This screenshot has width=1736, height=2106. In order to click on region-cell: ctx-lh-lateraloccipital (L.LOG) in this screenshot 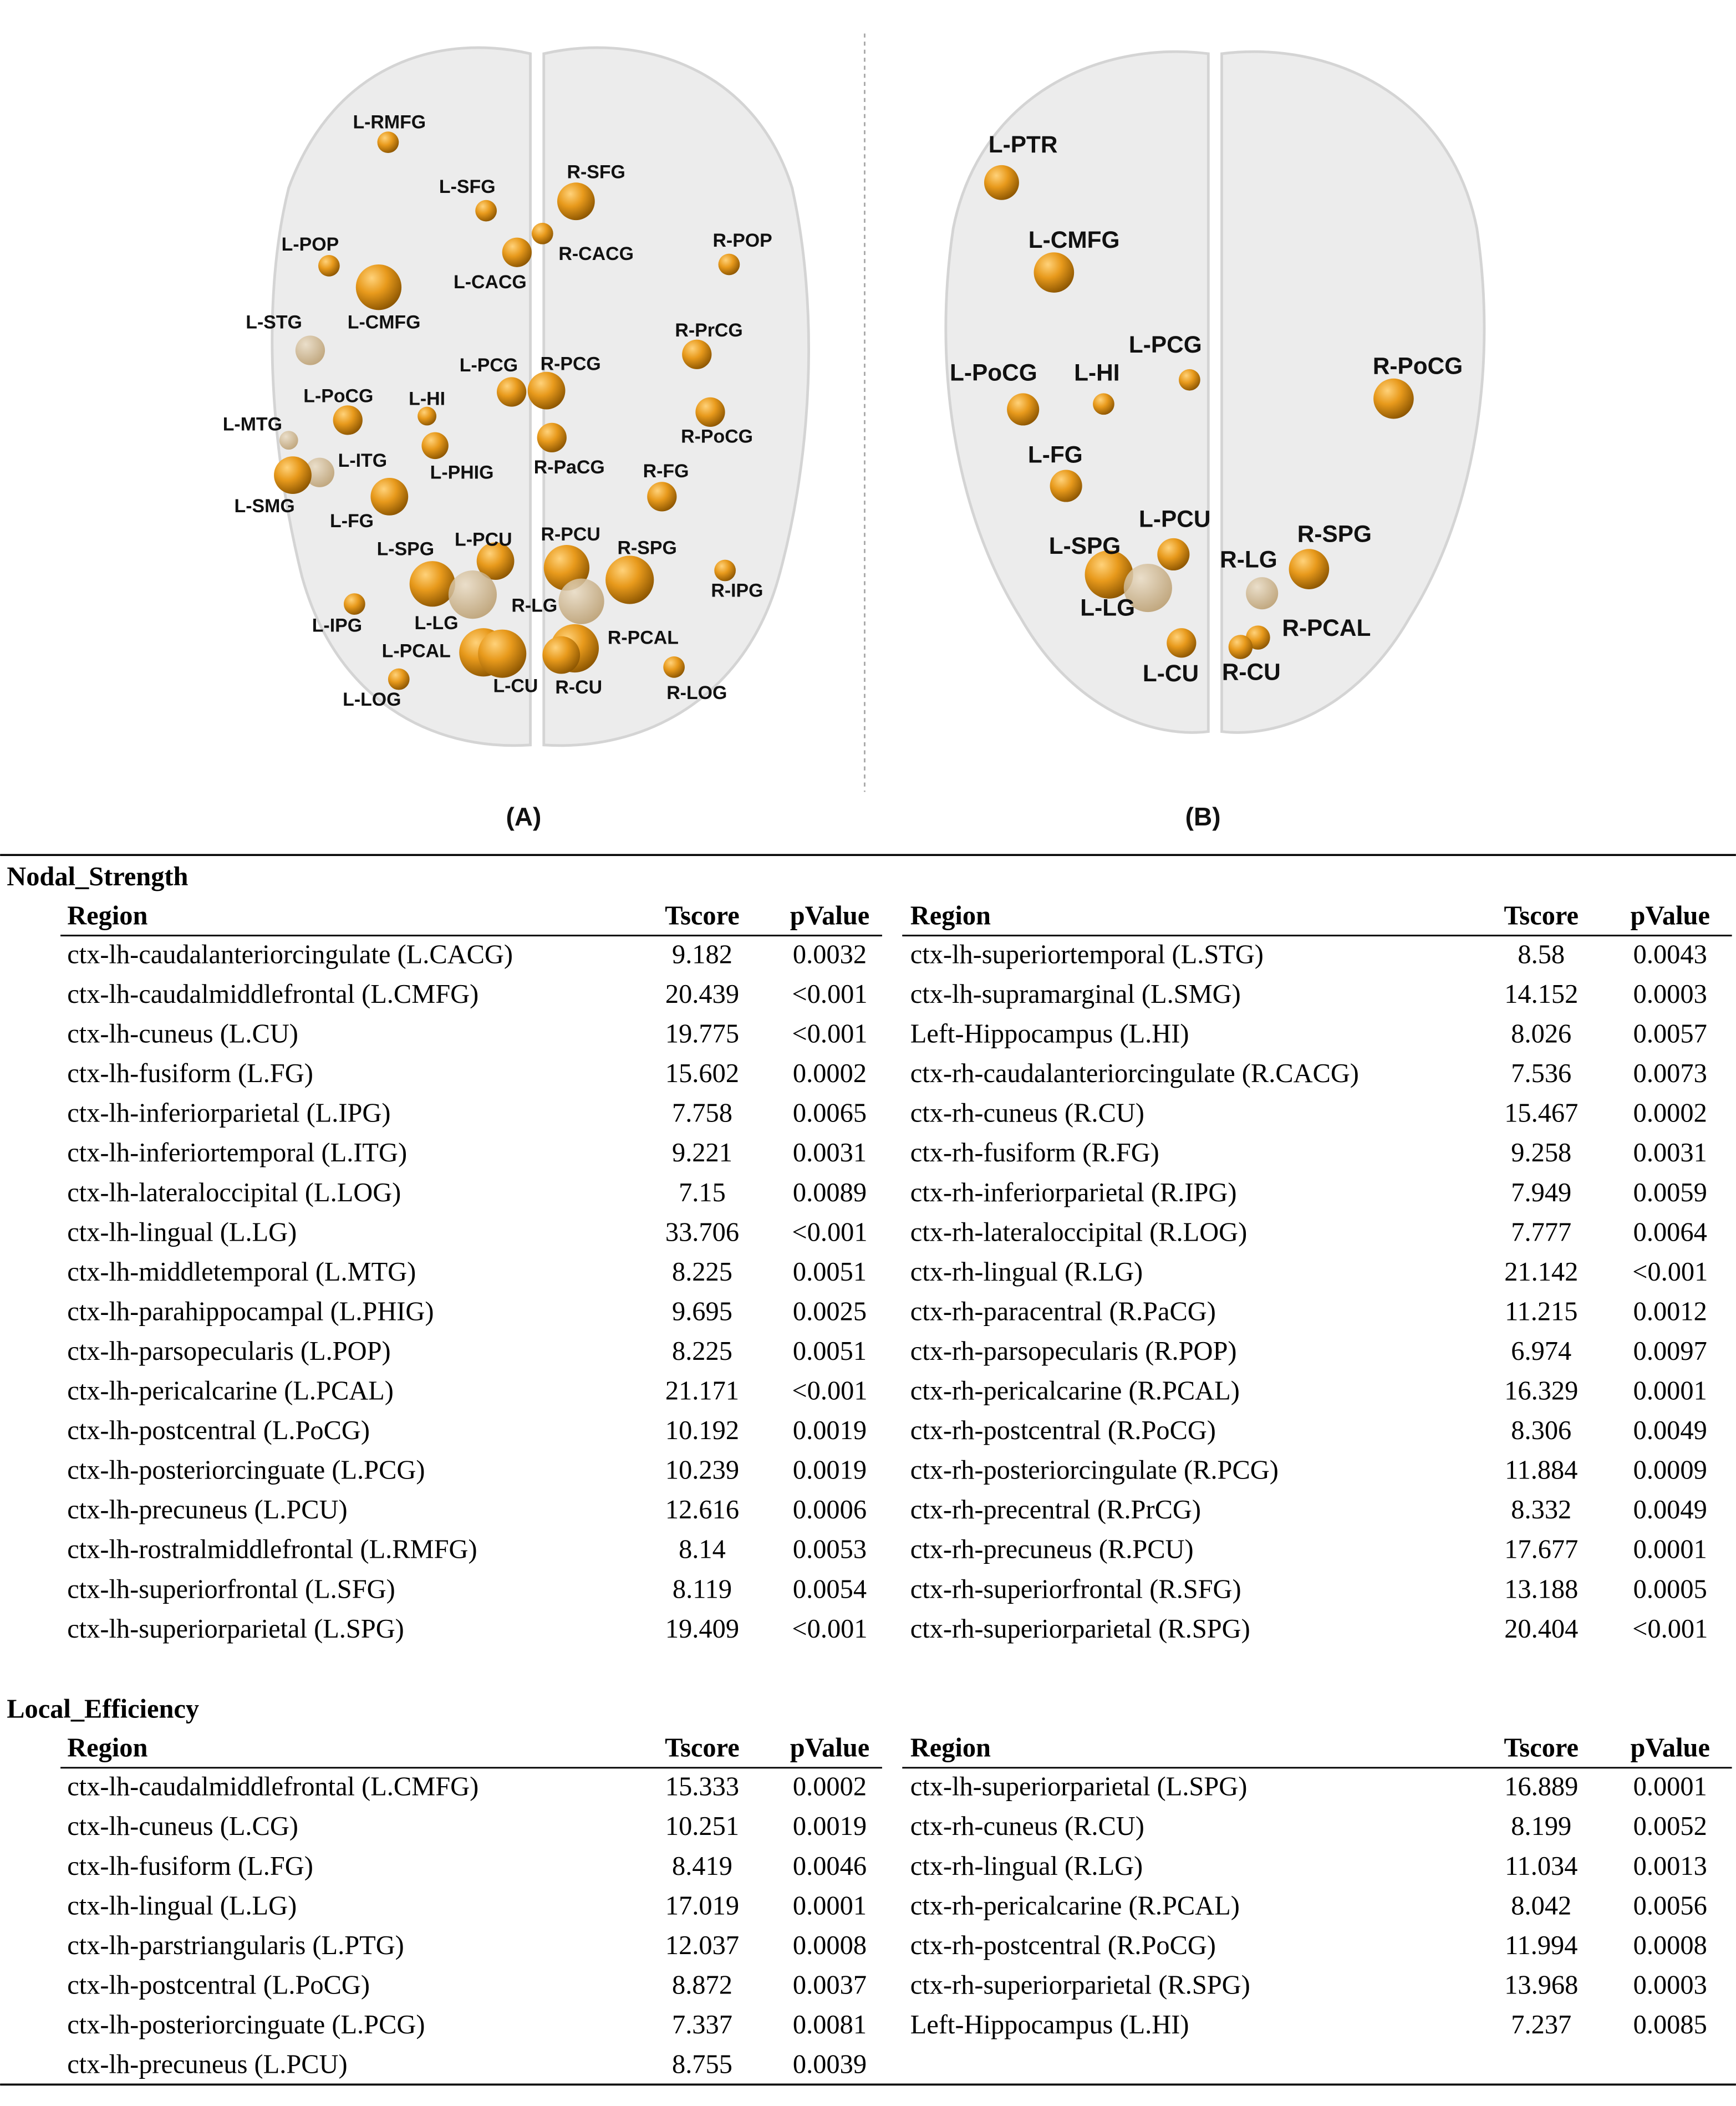, I will do `click(234, 1192)`.